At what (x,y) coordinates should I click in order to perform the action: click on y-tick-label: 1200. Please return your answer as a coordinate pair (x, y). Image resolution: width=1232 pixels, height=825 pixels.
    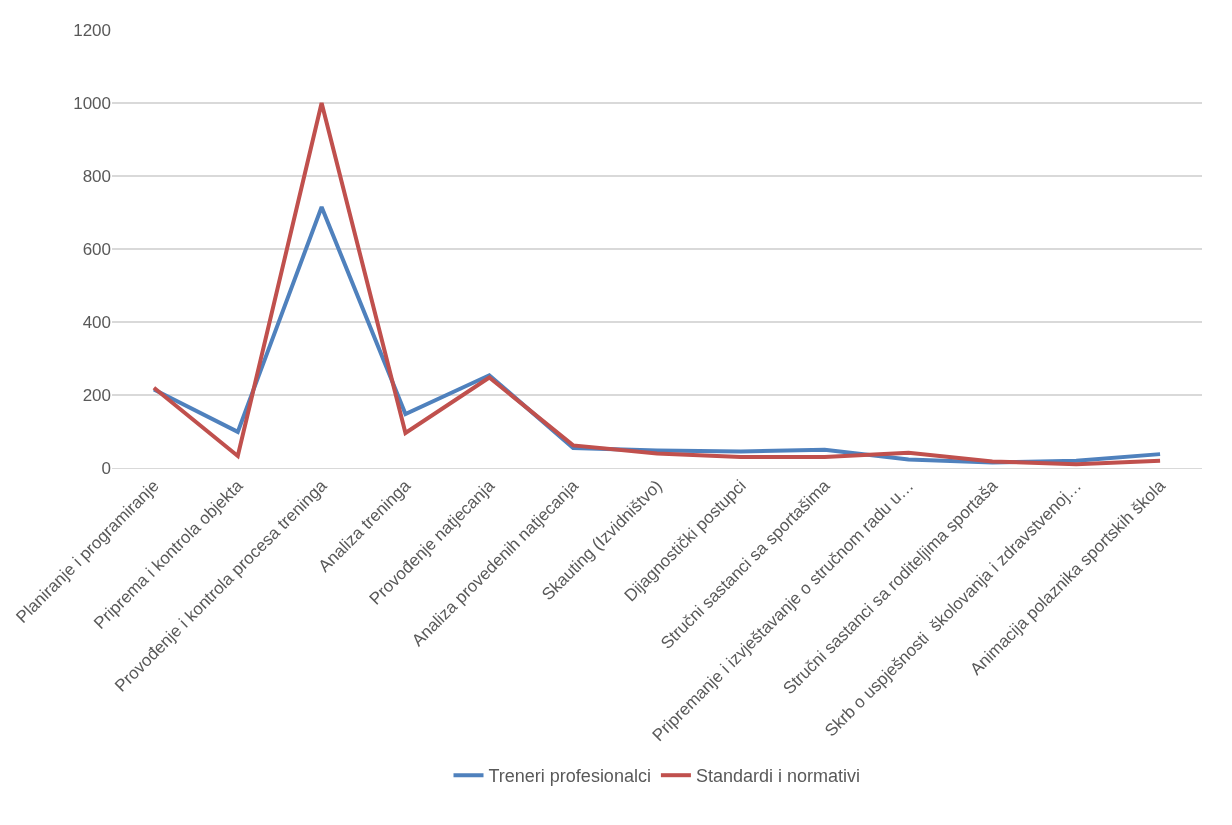
    Looking at the image, I should click on (92, 30).